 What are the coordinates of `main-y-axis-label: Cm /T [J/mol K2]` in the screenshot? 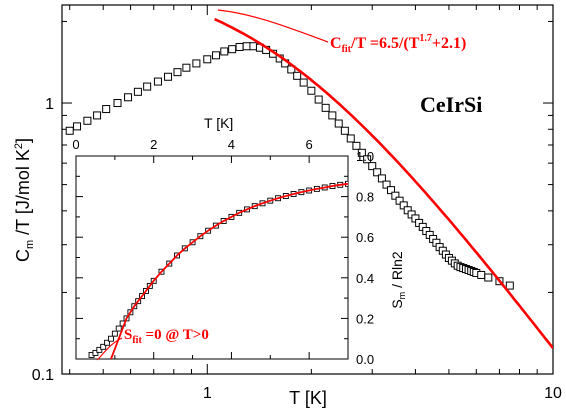 It's located at (24, 200).